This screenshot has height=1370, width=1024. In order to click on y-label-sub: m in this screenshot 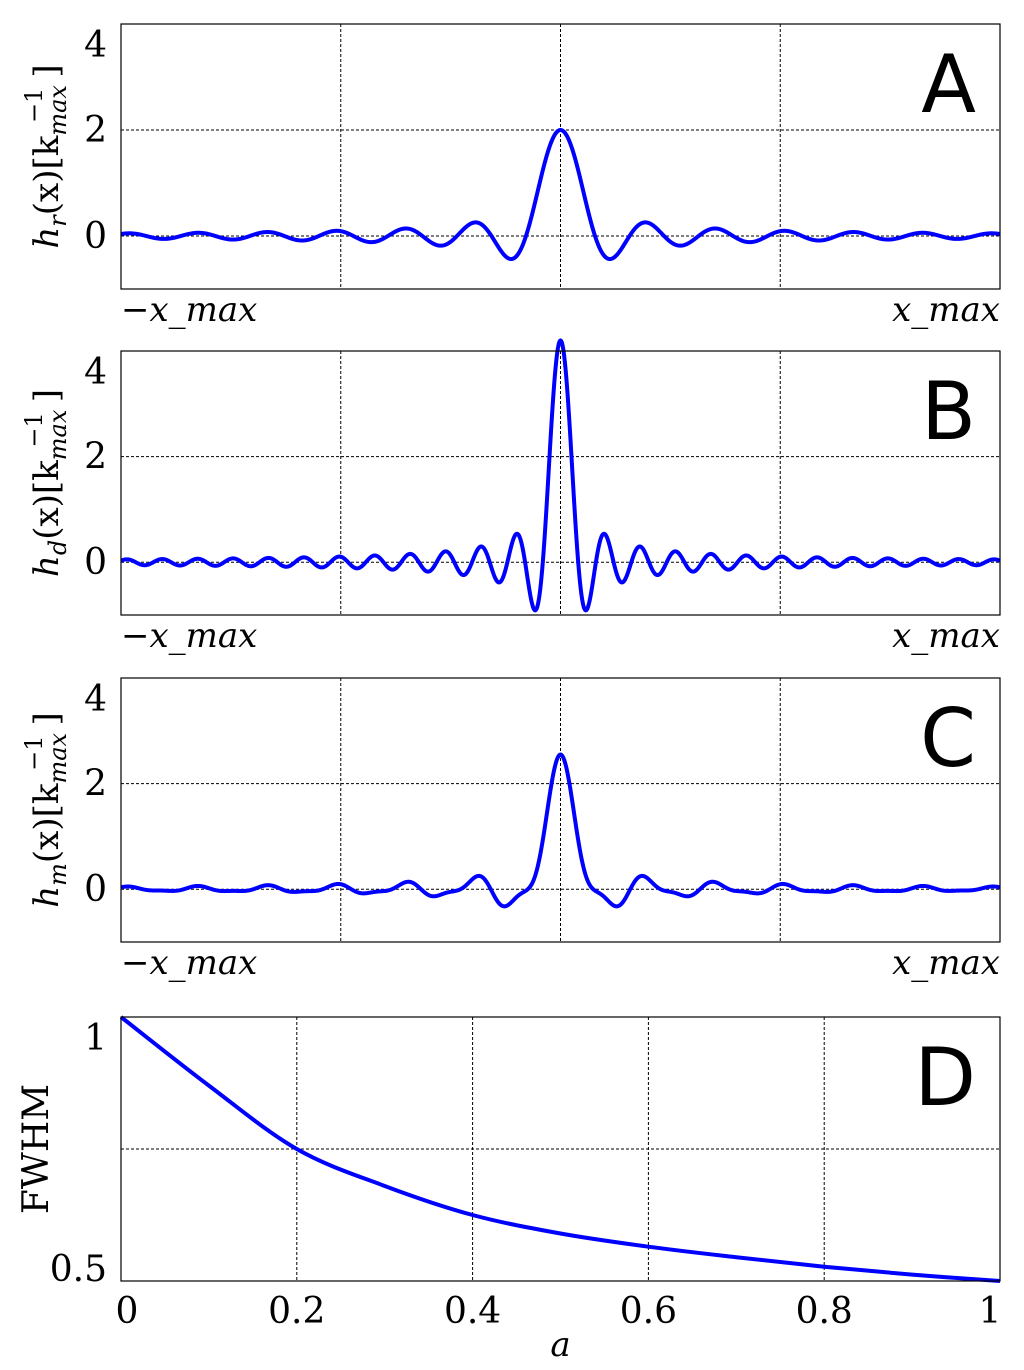, I will do `click(58, 874)`.